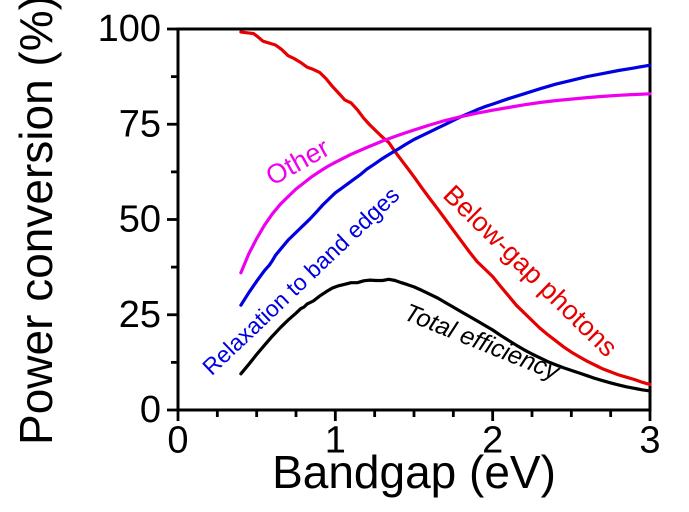 This screenshot has height=512, width=689. I want to click on x-axis-label: Bandgap (eV), so click(414, 472).